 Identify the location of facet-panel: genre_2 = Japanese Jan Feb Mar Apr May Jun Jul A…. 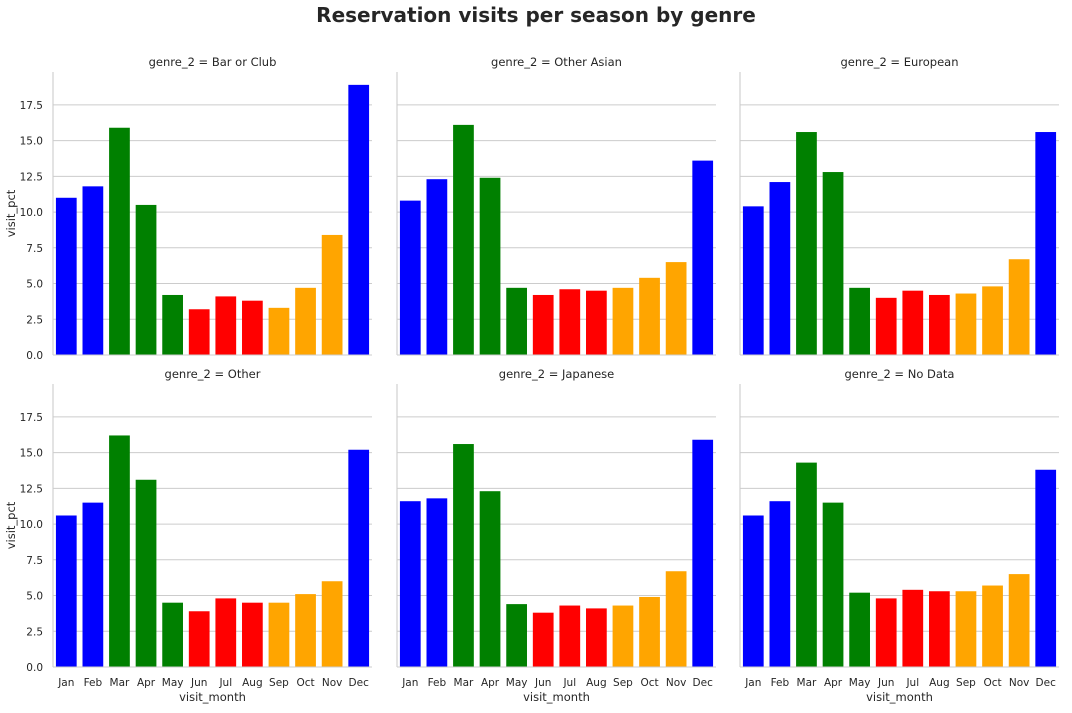
(556, 535).